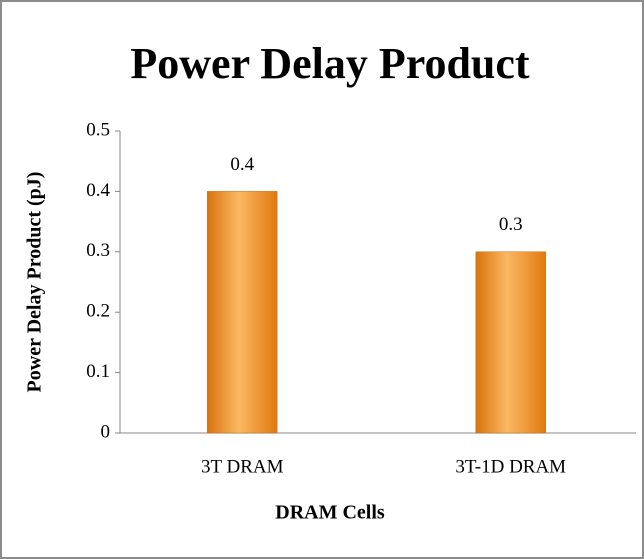 The width and height of the screenshot is (644, 559). Describe the element at coordinates (98, 311) in the screenshot. I see `y-tick-label: 0.2` at that location.